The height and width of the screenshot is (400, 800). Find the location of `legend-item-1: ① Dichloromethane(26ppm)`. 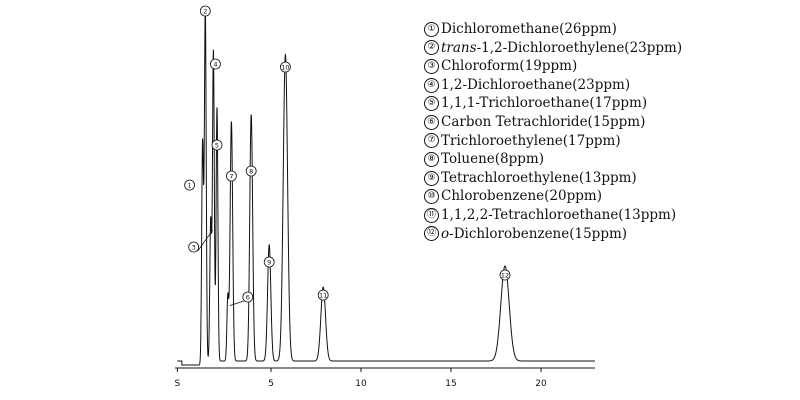

legend-item-1: ① Dichloromethane(26ppm) is located at coordinates (604, 29).